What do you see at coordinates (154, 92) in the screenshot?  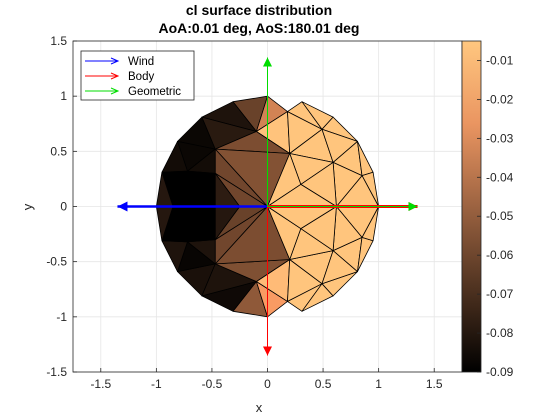 I see `legend-label: Geometric` at bounding box center [154, 92].